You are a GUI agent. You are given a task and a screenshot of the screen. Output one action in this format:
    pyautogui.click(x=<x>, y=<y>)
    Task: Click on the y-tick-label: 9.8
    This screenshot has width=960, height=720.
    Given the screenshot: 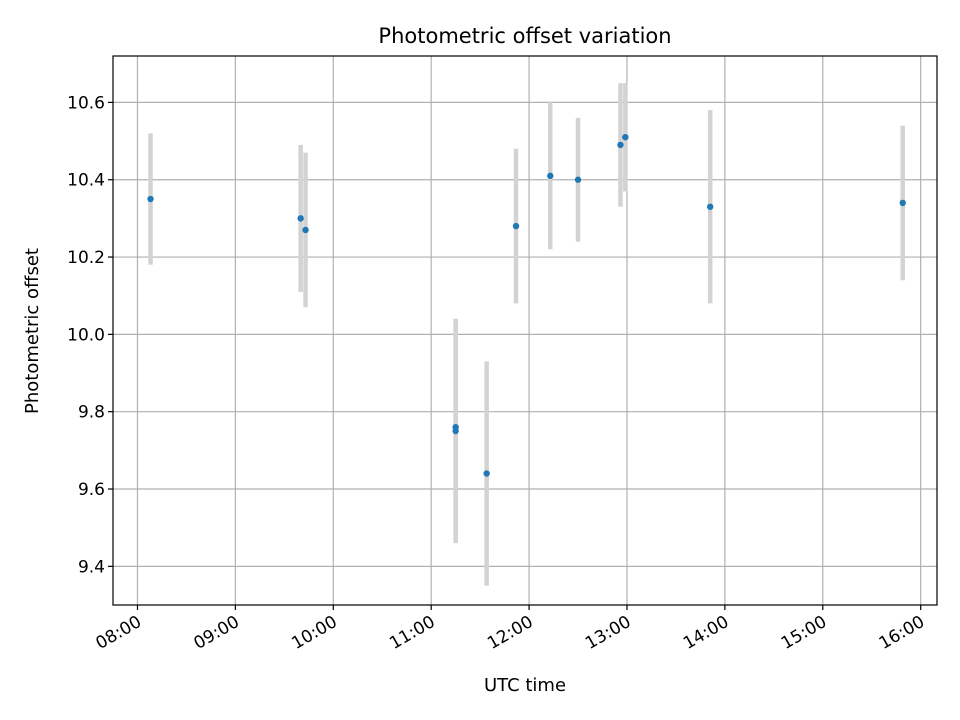 What is the action you would take?
    pyautogui.click(x=91, y=413)
    